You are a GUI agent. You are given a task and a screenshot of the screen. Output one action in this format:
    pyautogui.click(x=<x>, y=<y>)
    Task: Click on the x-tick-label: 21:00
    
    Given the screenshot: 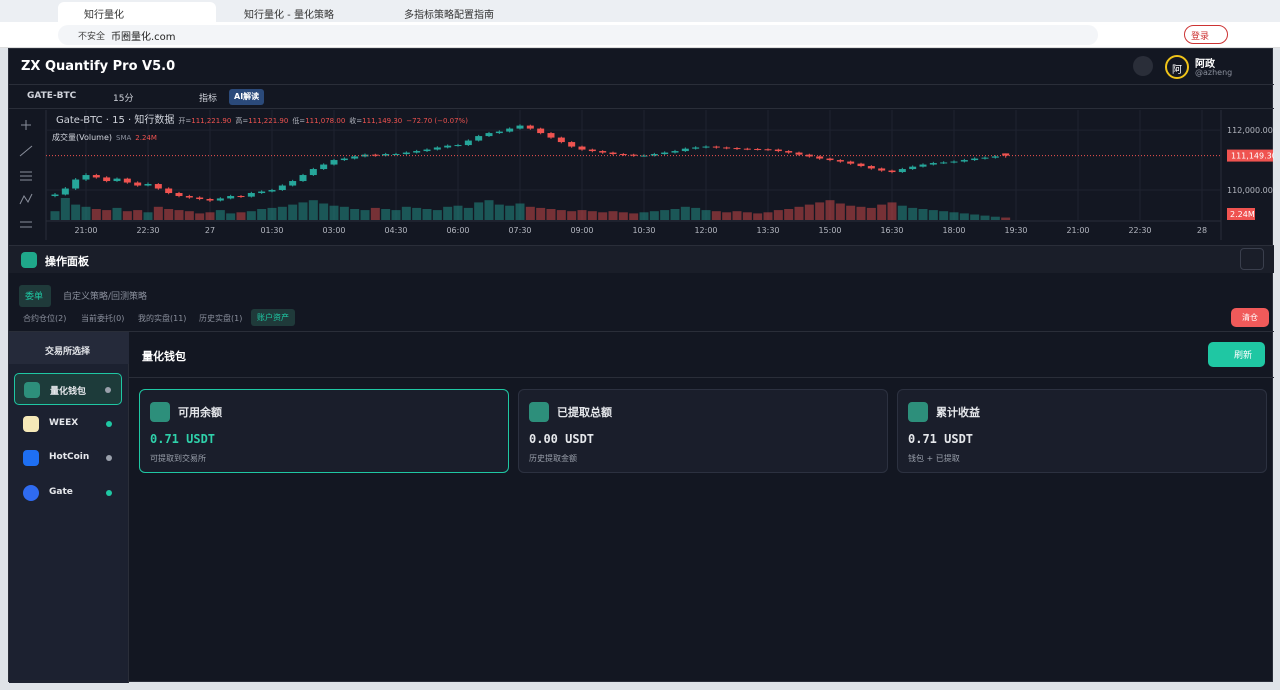 What is the action you would take?
    pyautogui.click(x=1077, y=230)
    